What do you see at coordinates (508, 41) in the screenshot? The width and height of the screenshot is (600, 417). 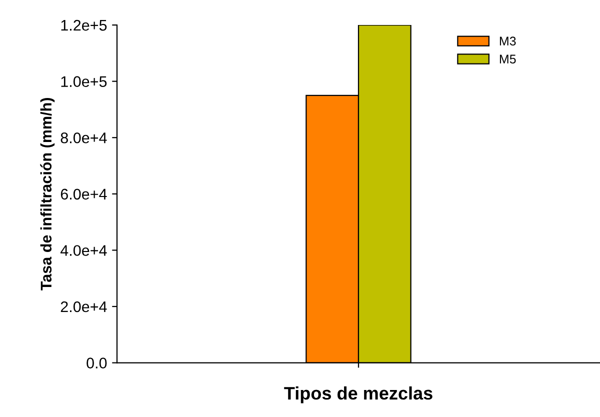 I see `legend-label: M3` at bounding box center [508, 41].